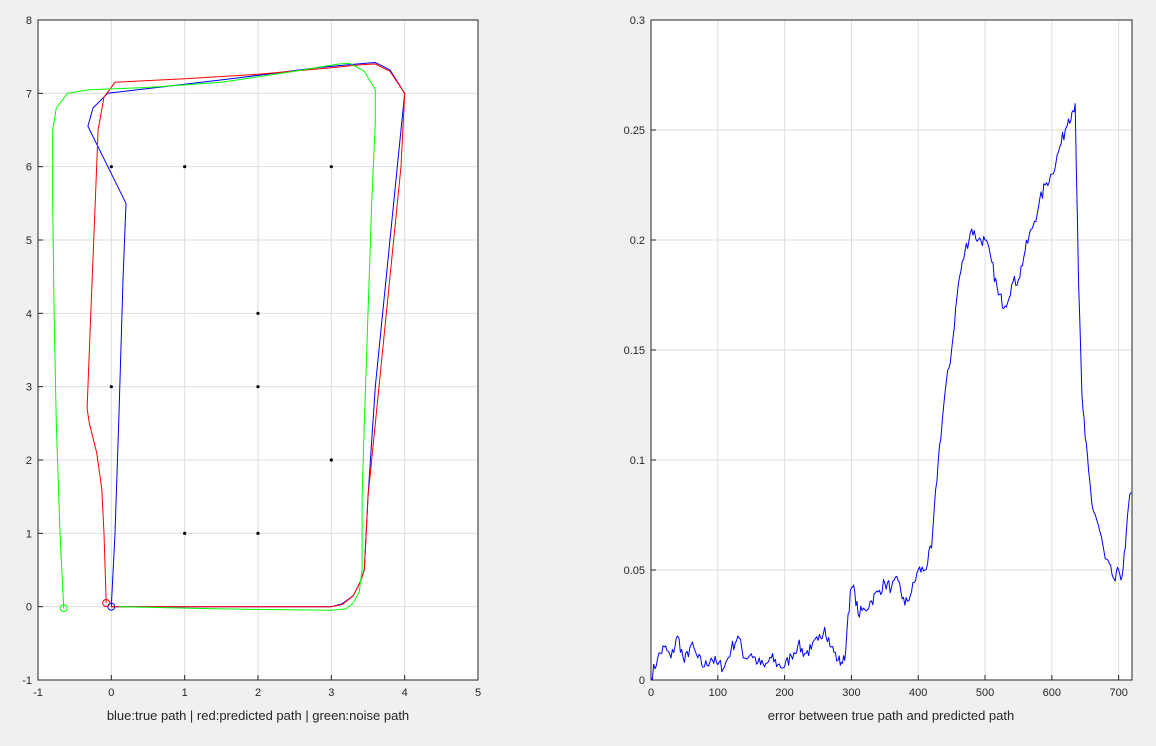 The image size is (1156, 746). What do you see at coordinates (29, 21) in the screenshot?
I see `path-plot-ytick-label: 8` at bounding box center [29, 21].